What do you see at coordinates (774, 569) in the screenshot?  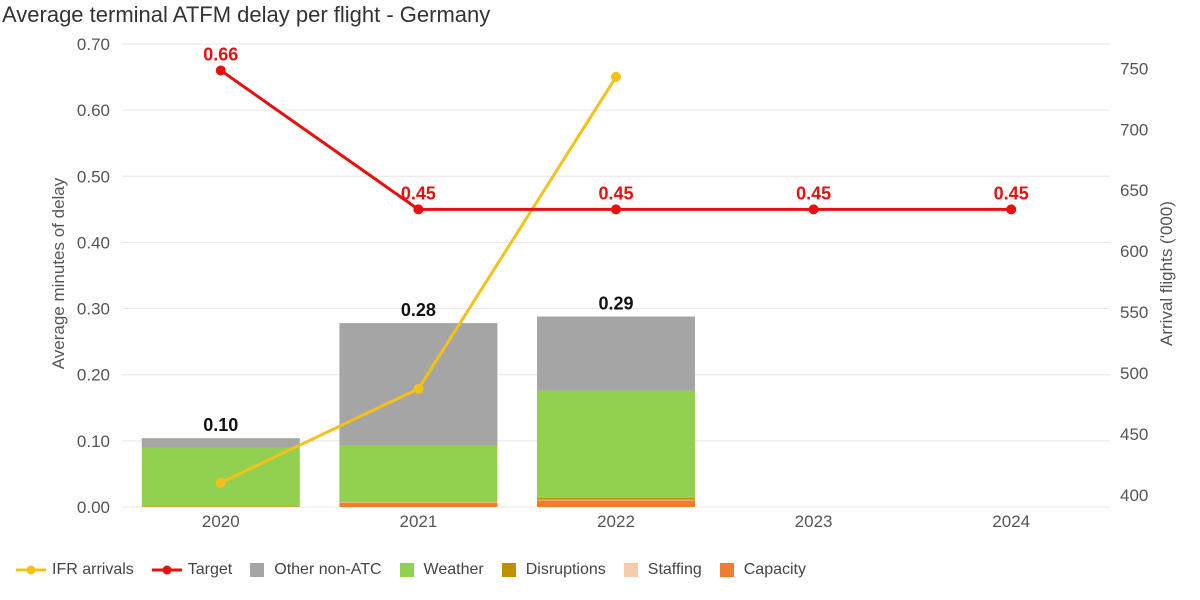 I see `legend-label: Capacity` at bounding box center [774, 569].